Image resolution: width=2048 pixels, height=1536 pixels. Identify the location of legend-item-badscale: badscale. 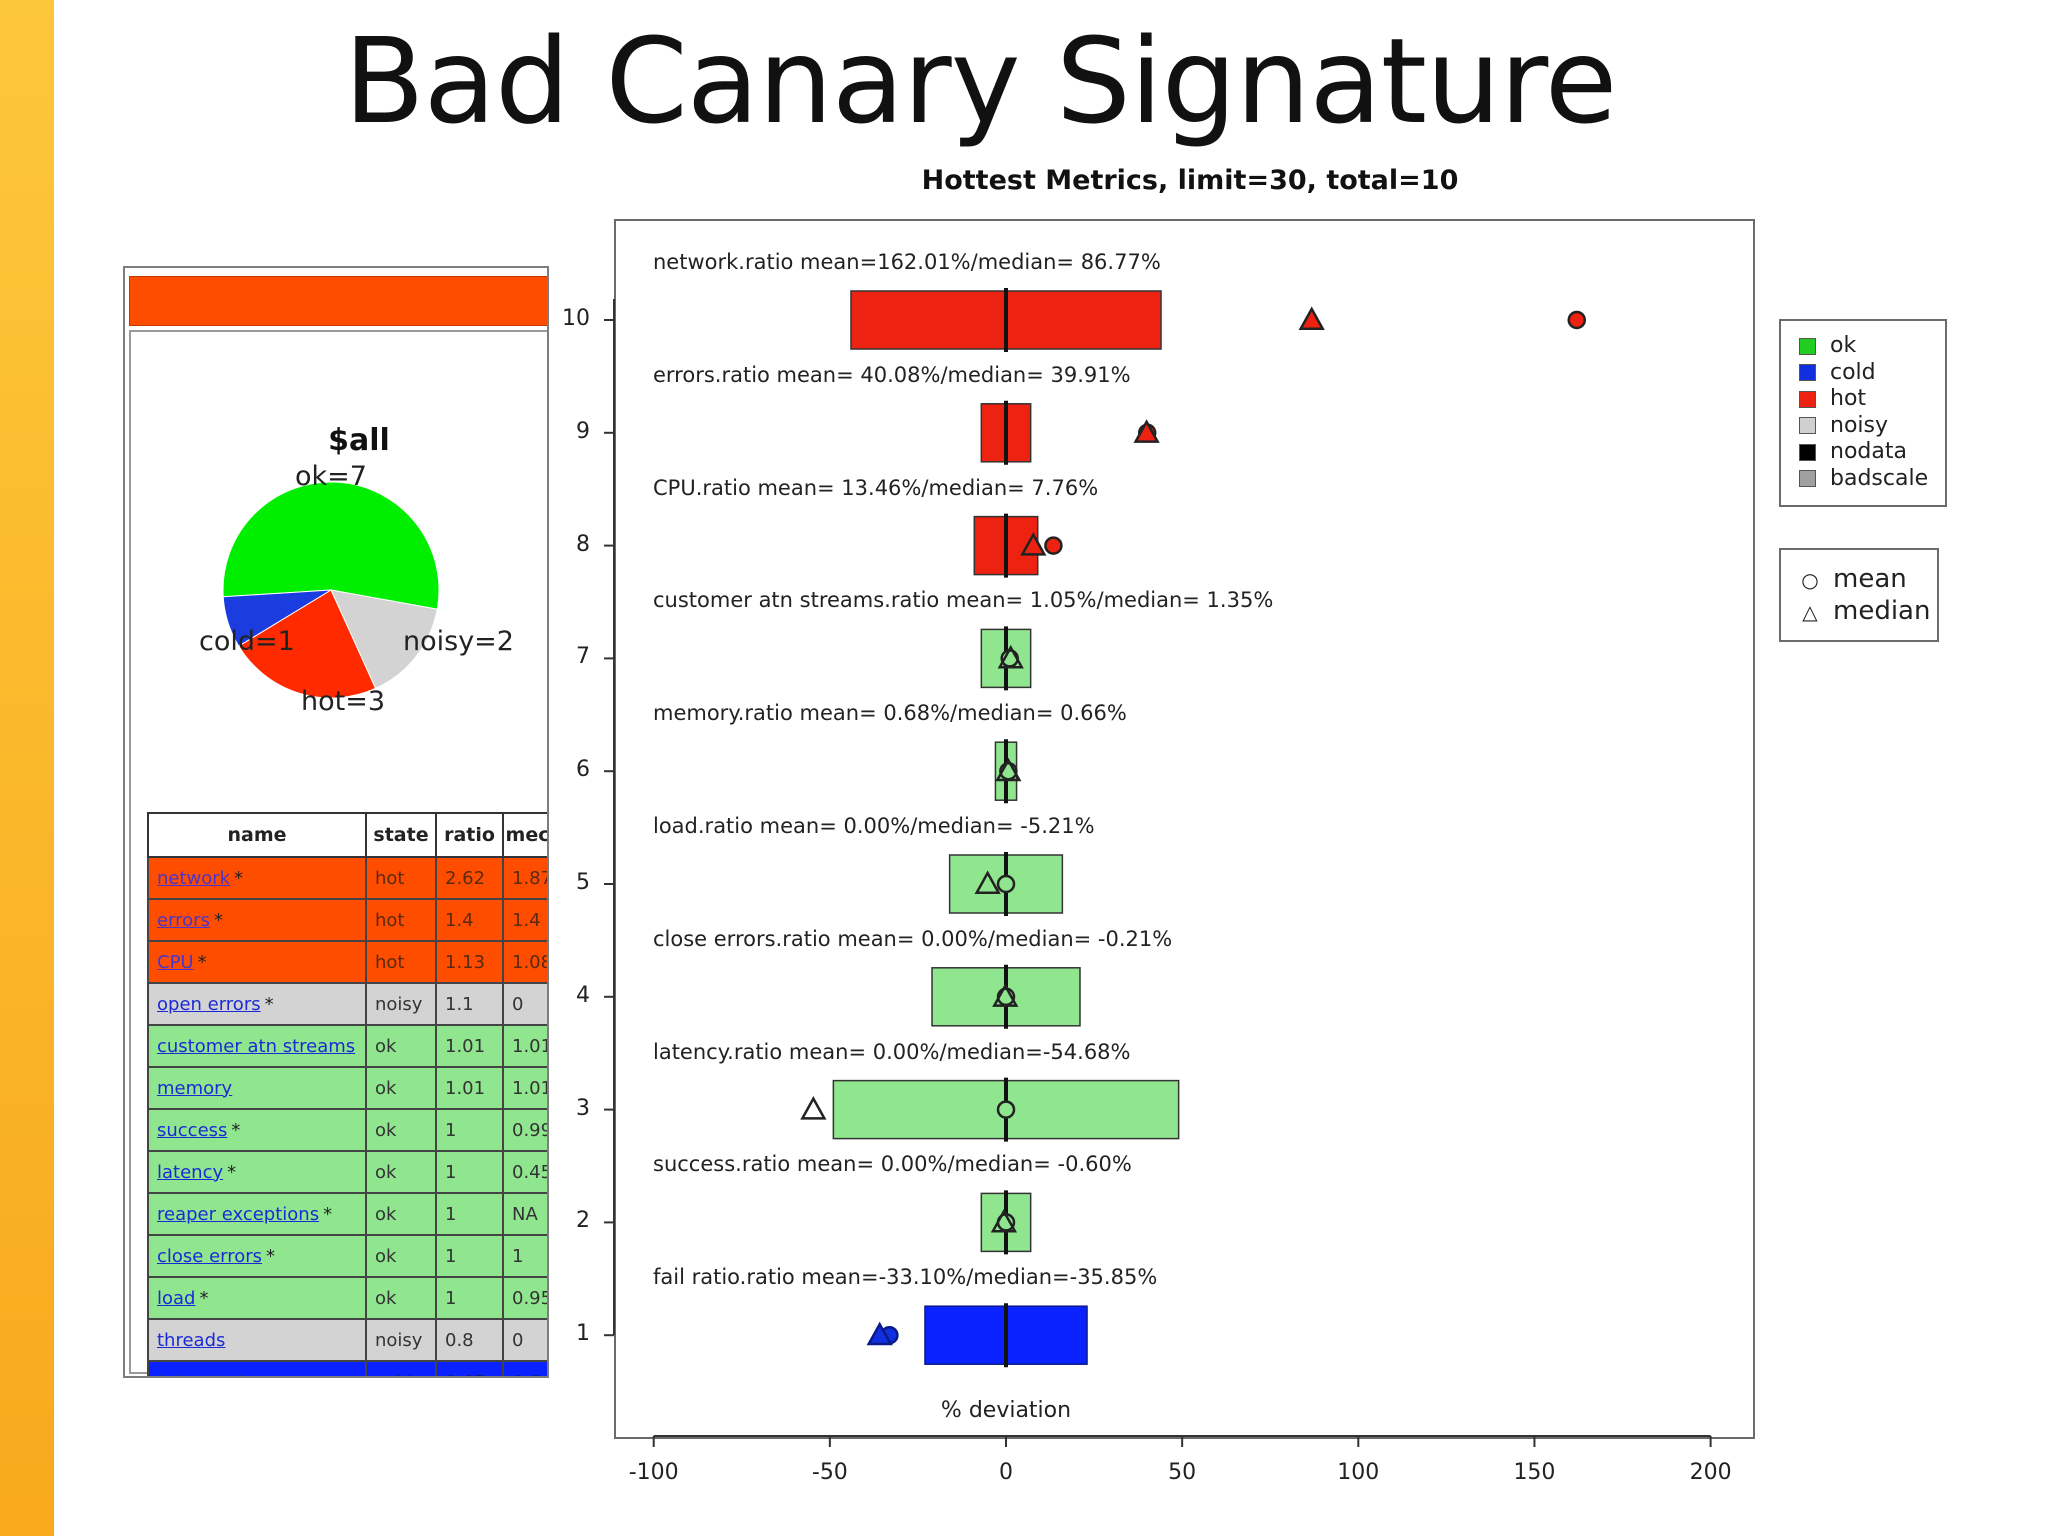
(1863, 479).